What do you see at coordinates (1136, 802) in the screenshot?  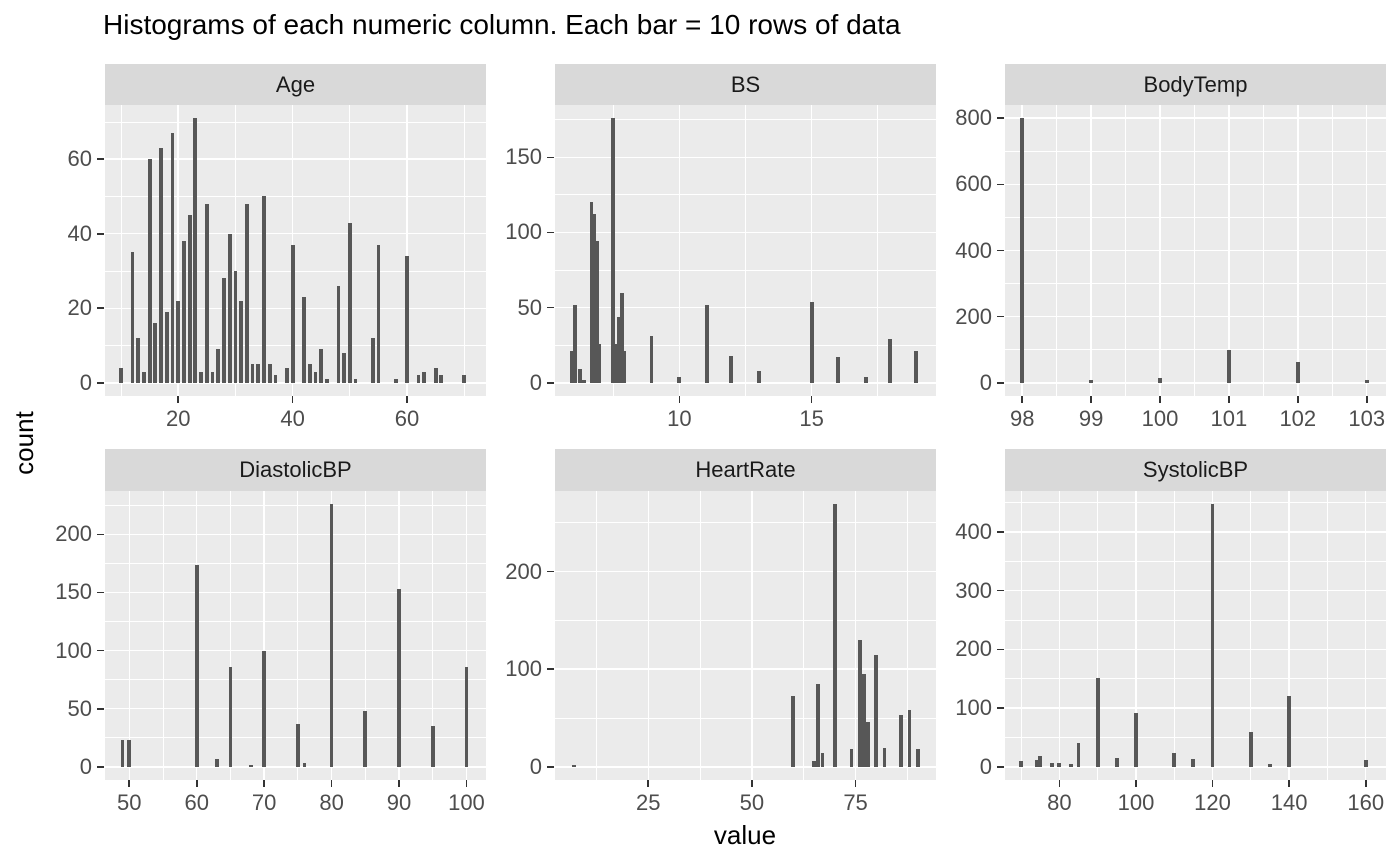 I see `x-tick-label: 100` at bounding box center [1136, 802].